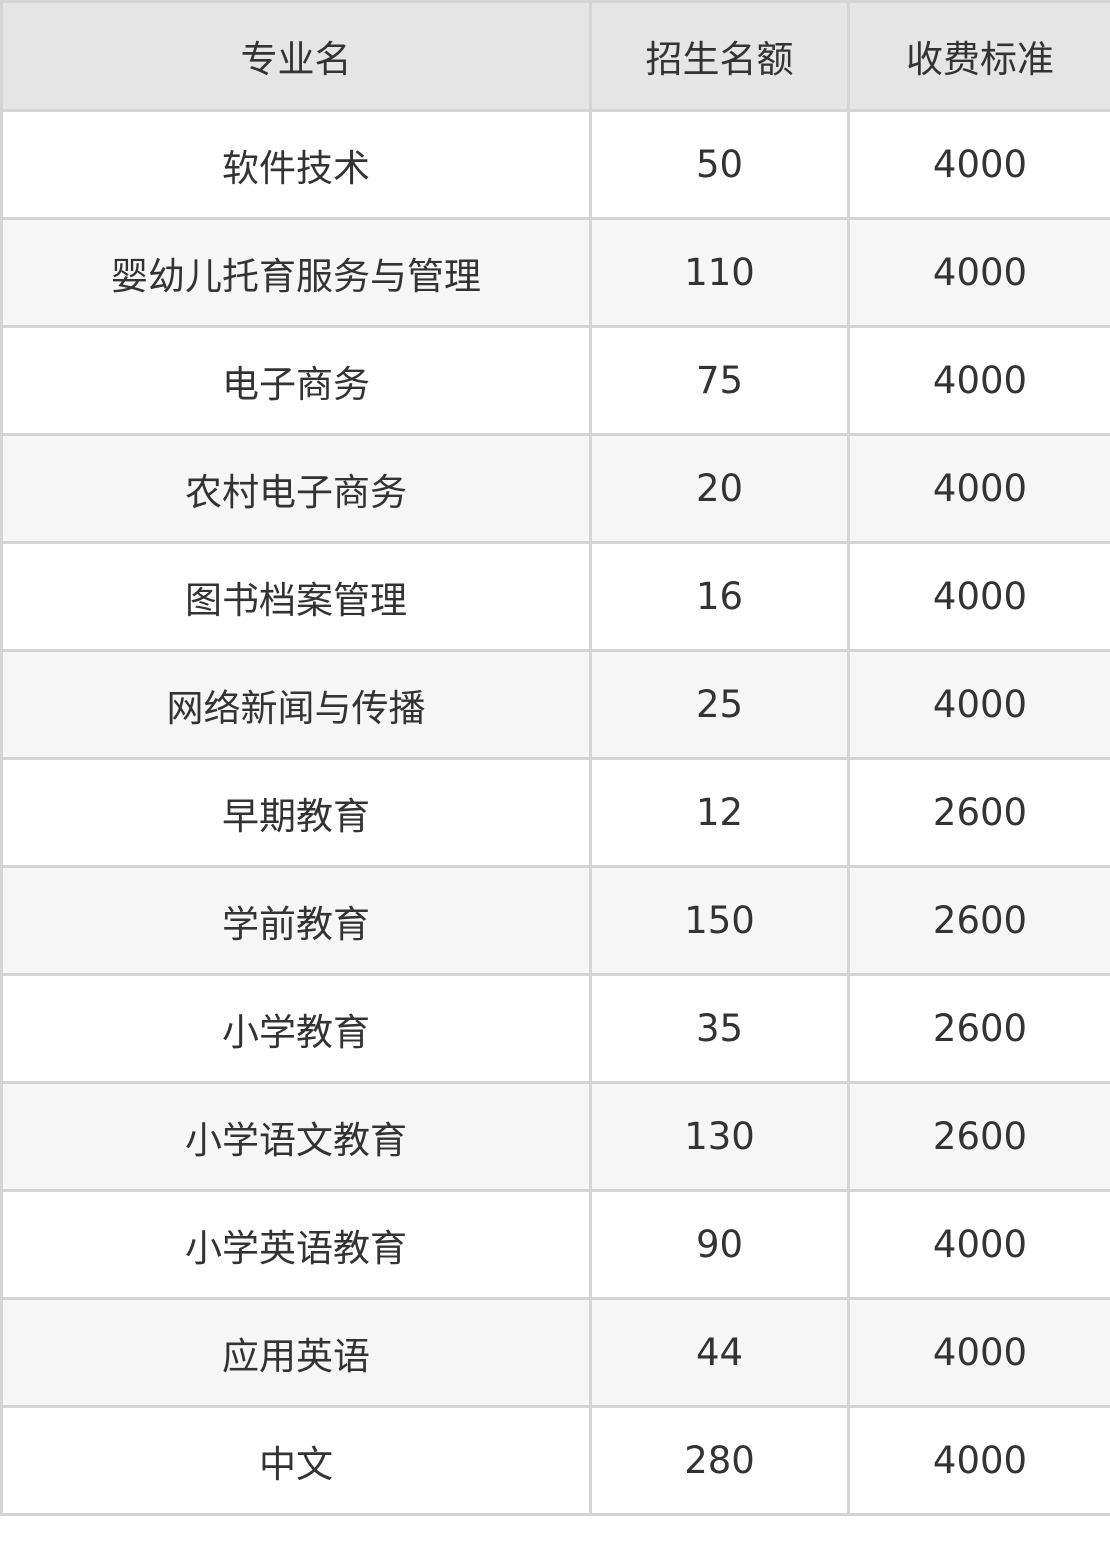 This screenshot has height=1557, width=1110. I want to click on table-row: 应用英语 44 4000, so click(555, 1352).